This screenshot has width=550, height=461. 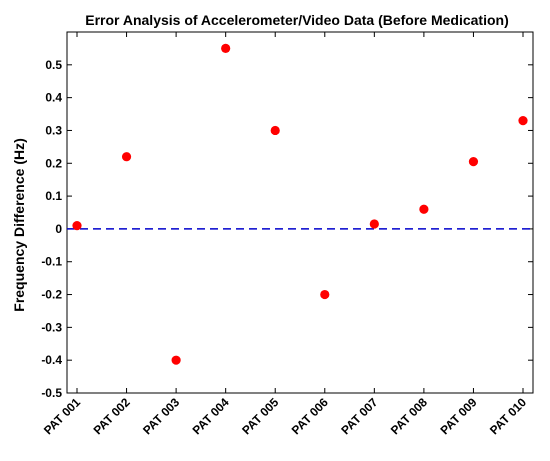 I want to click on x-tick-label: PAT 008, so click(x=409, y=416).